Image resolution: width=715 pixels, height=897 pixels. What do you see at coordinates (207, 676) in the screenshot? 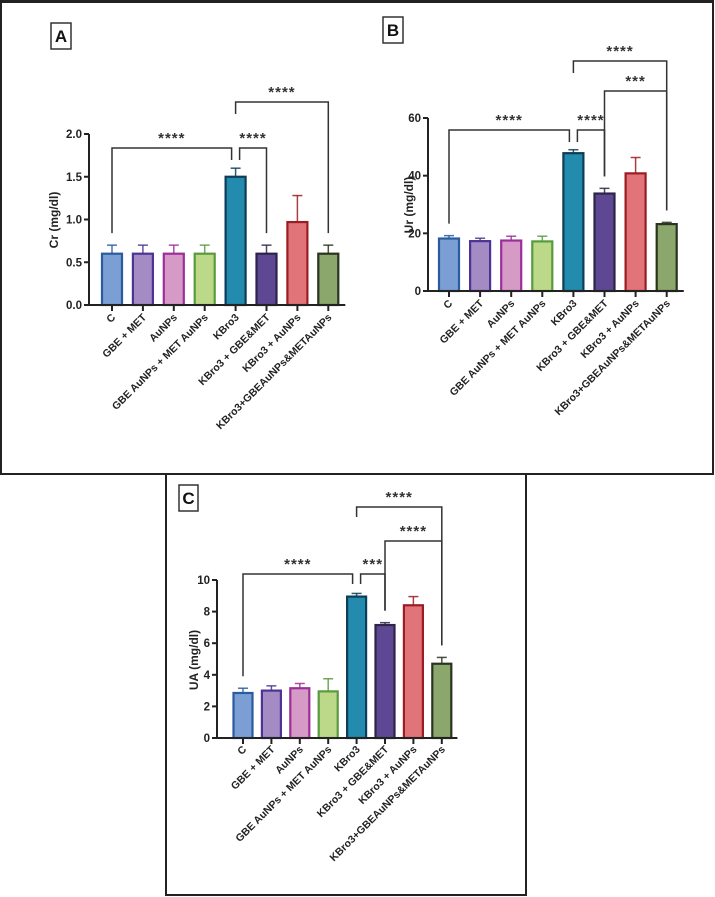
I see `y-tick-label: 4` at bounding box center [207, 676].